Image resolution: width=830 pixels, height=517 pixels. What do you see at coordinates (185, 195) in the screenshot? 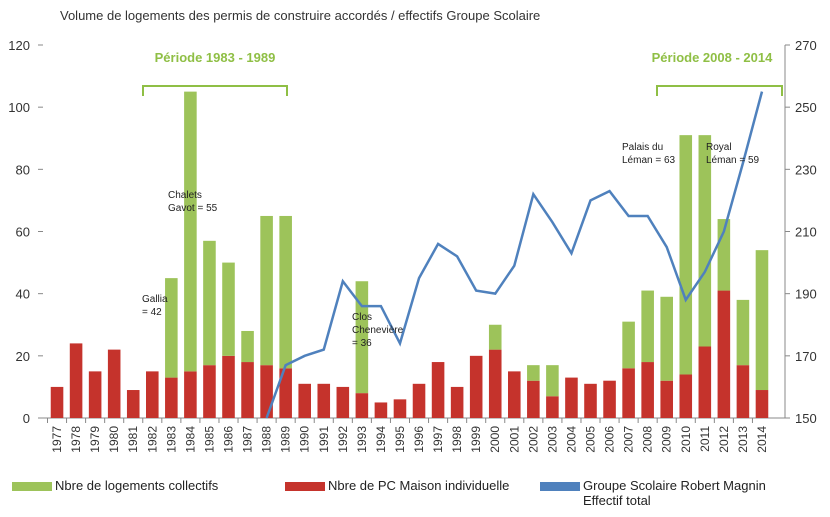
I see `annotation-line: Chalets` at bounding box center [185, 195].